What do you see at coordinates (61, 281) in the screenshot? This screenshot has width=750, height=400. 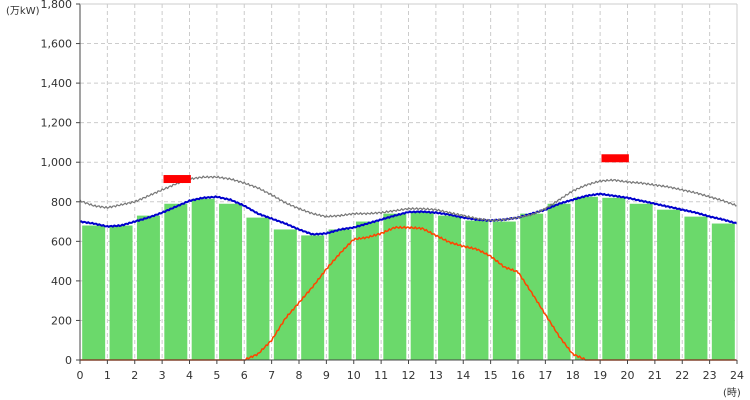 I see `y-tick-label: 400` at bounding box center [61, 281].